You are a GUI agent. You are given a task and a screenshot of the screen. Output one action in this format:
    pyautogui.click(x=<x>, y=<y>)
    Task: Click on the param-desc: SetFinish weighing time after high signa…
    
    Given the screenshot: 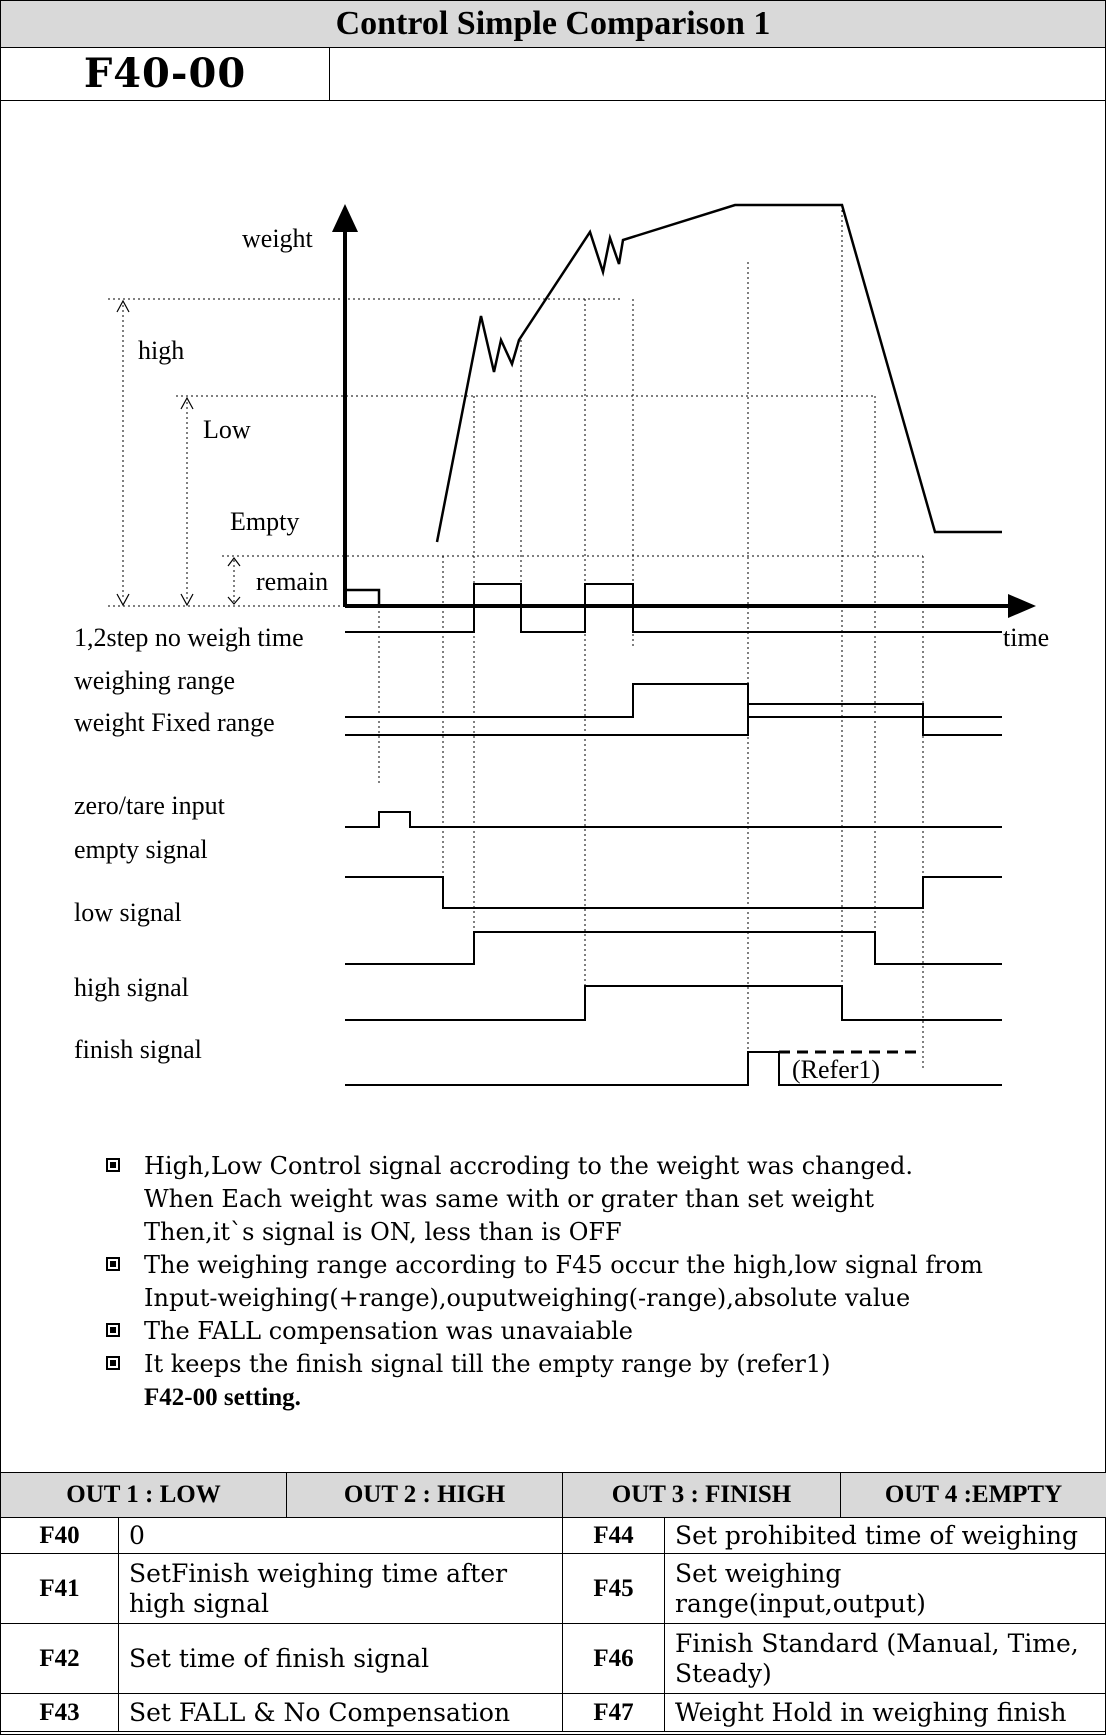 What is the action you would take?
    pyautogui.click(x=340, y=1588)
    